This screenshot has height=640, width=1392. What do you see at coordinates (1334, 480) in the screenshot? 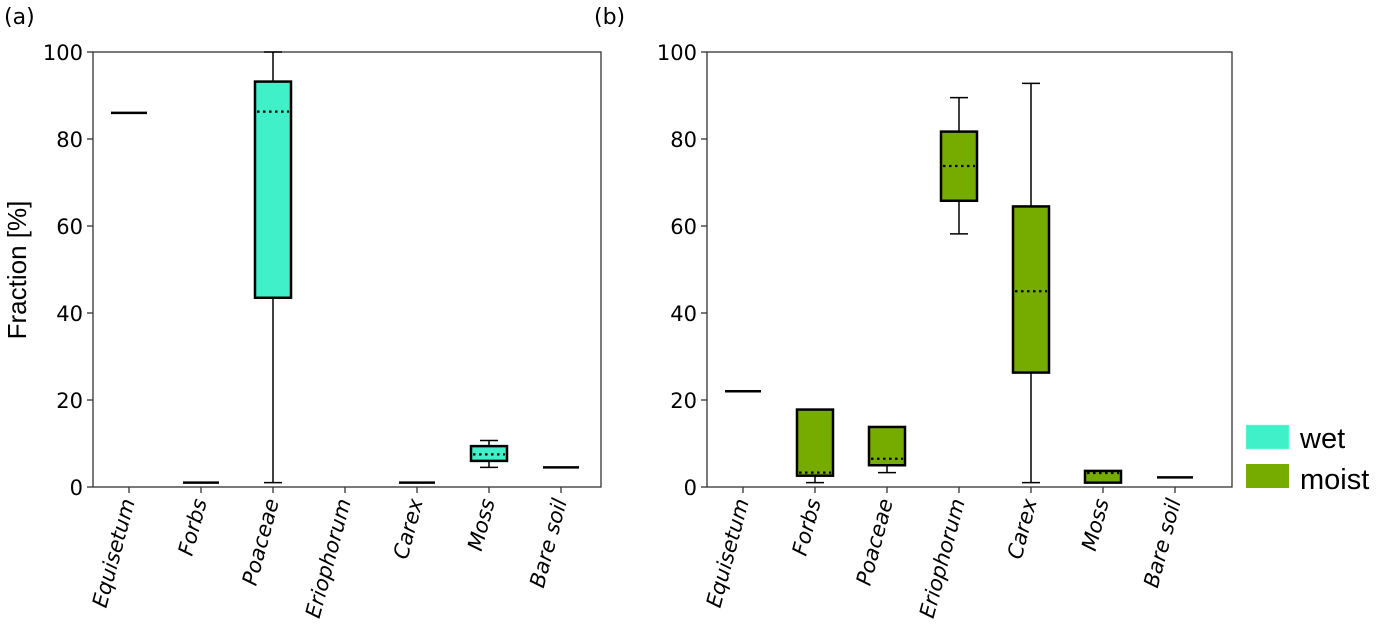
I see `legend-label-moist: moist` at bounding box center [1334, 480].